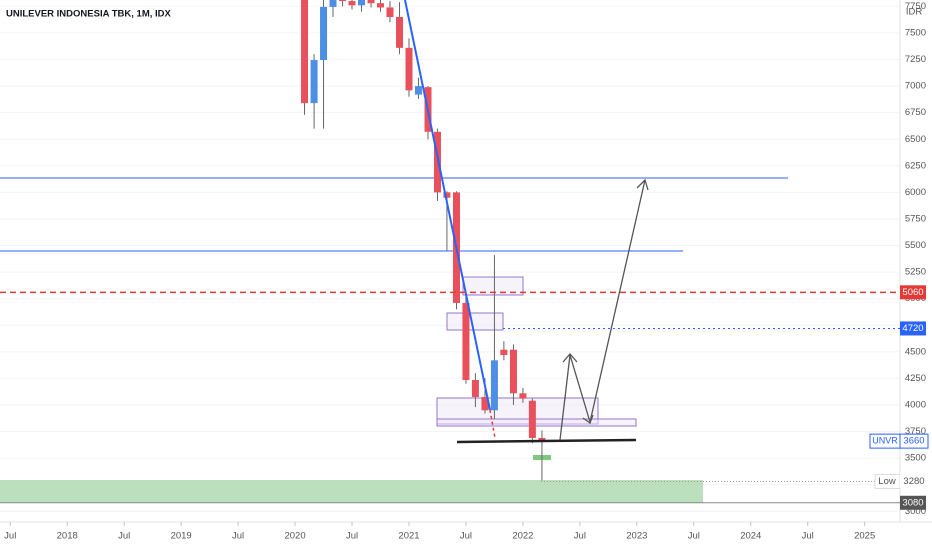 The image size is (932, 550). What do you see at coordinates (636, 536) in the screenshot?
I see `x-tick-label: 2023` at bounding box center [636, 536].